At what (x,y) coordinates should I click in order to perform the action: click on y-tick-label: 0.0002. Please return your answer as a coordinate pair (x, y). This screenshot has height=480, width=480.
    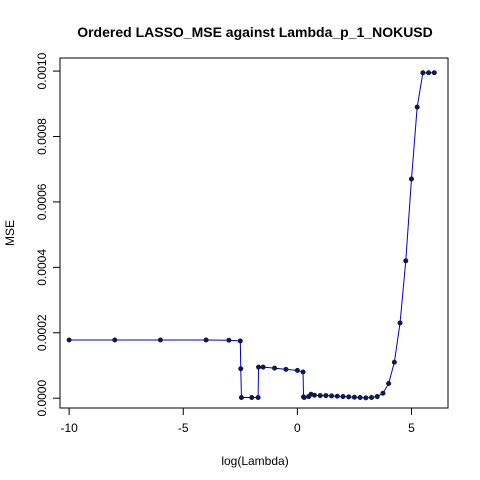
    Looking at the image, I should click on (42, 332).